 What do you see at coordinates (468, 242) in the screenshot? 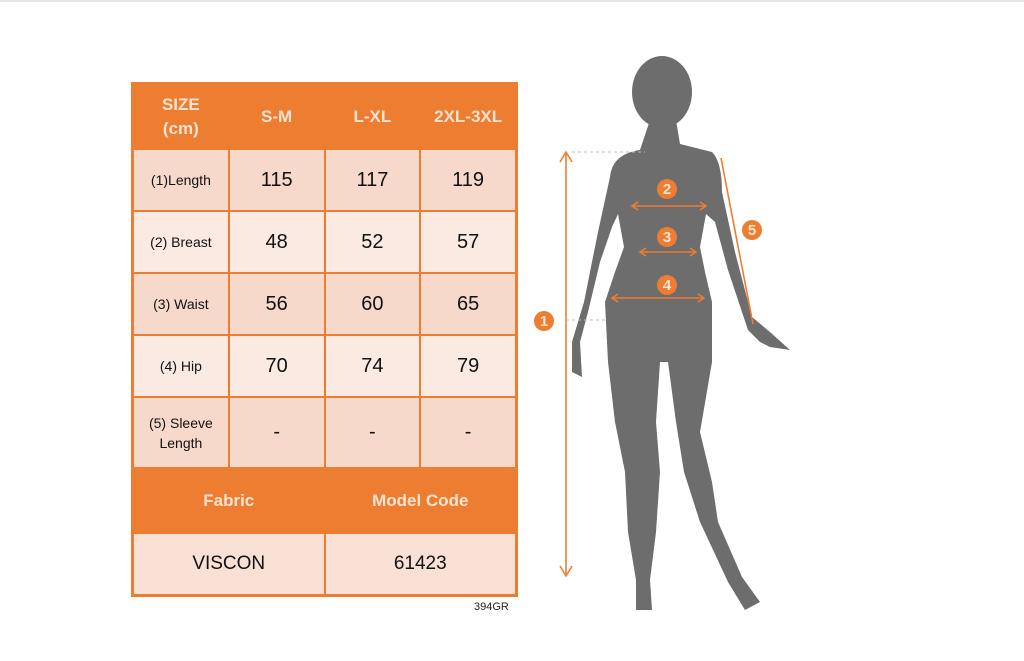
I see `row-value: 57` at bounding box center [468, 242].